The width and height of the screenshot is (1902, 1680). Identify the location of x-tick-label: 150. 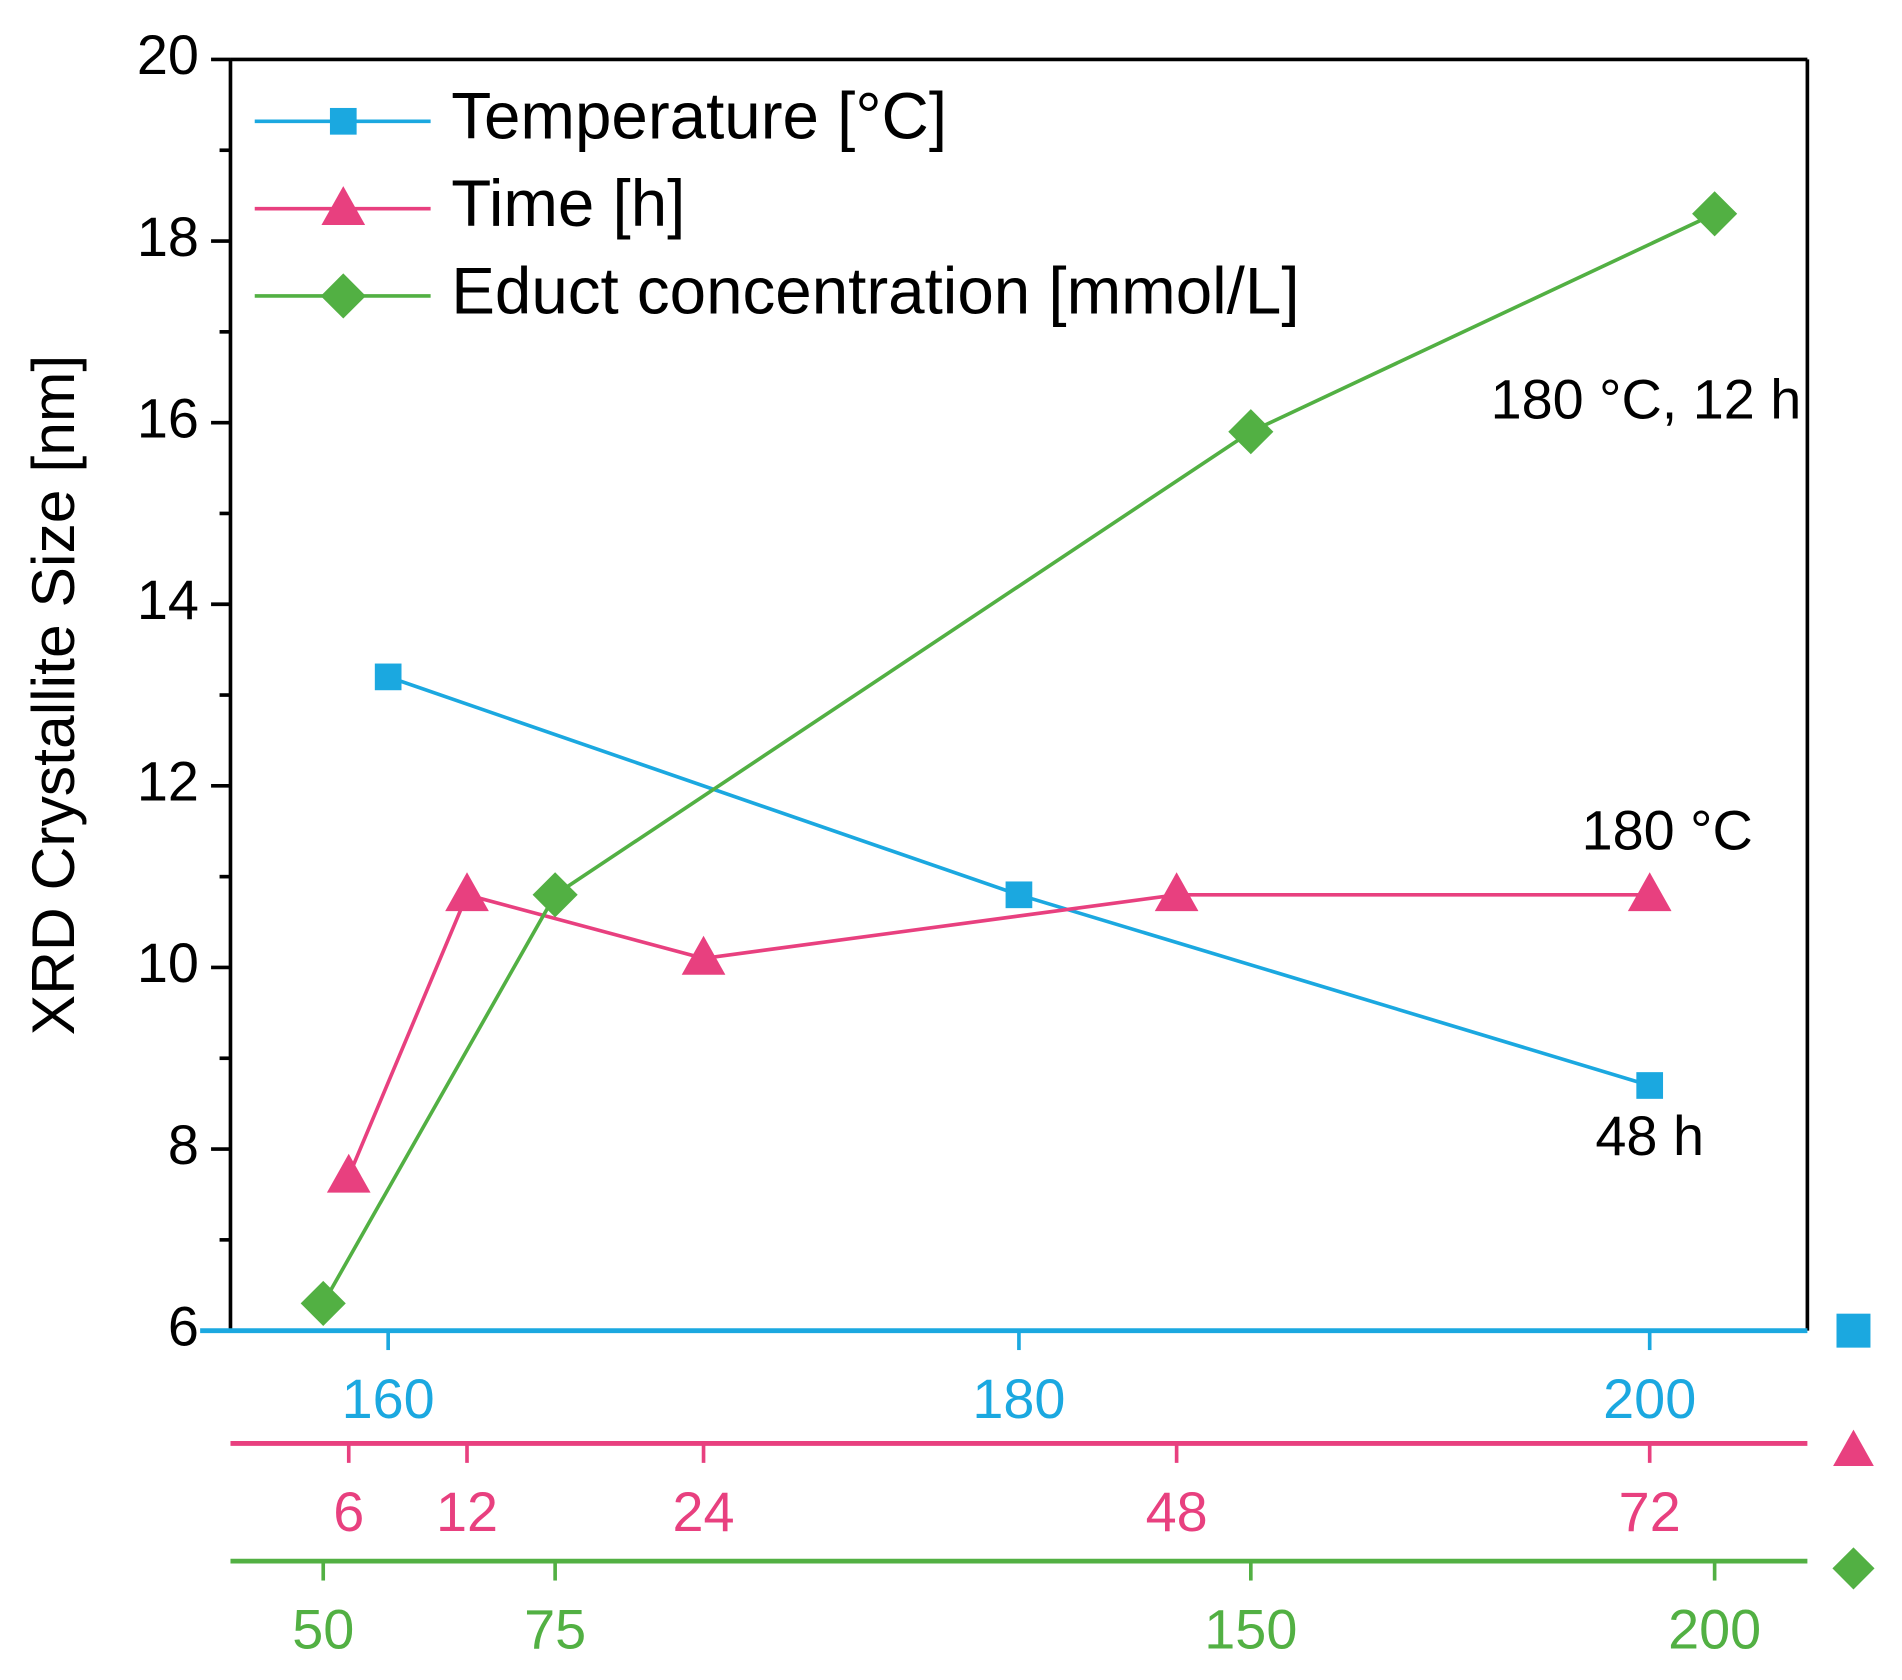
(1250, 1629).